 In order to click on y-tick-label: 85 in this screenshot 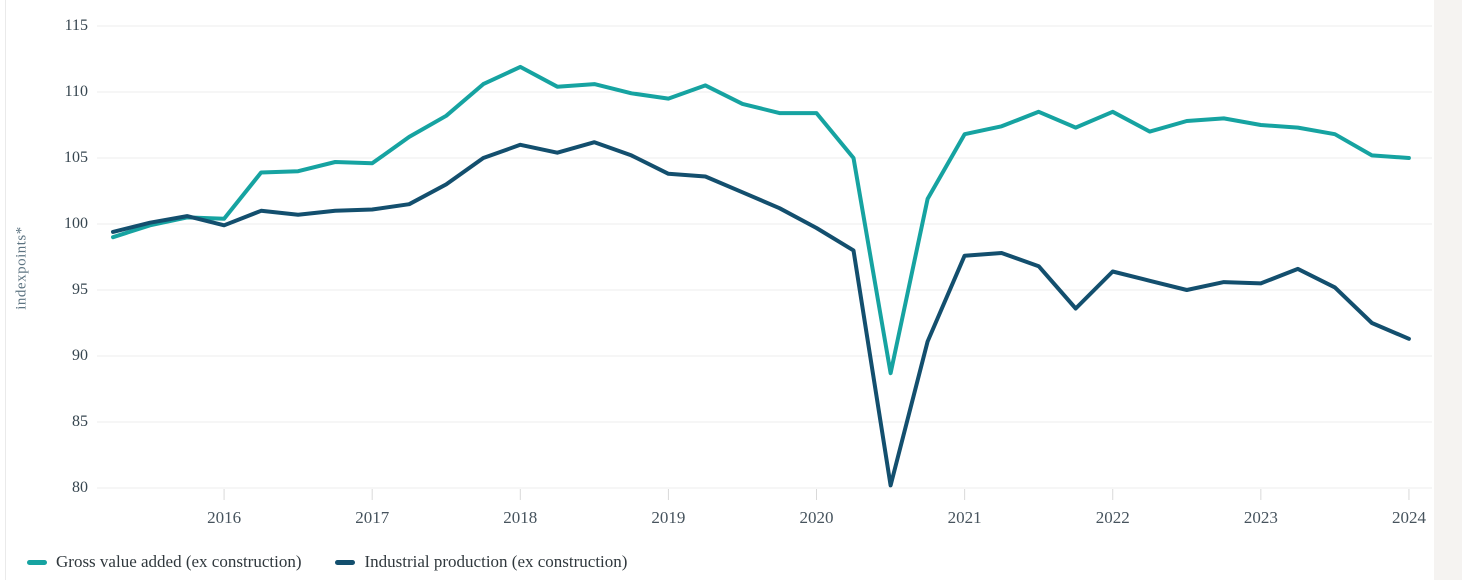, I will do `click(80, 421)`.